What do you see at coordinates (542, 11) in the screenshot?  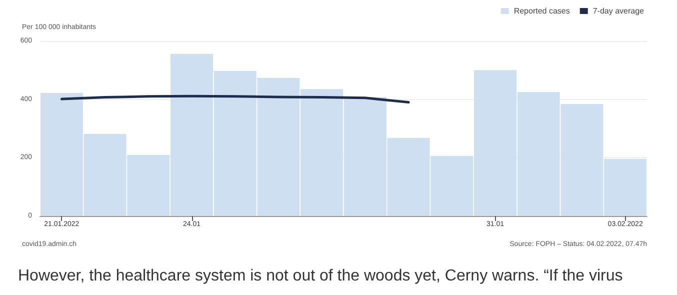 I see `legend-label: Reported cases` at bounding box center [542, 11].